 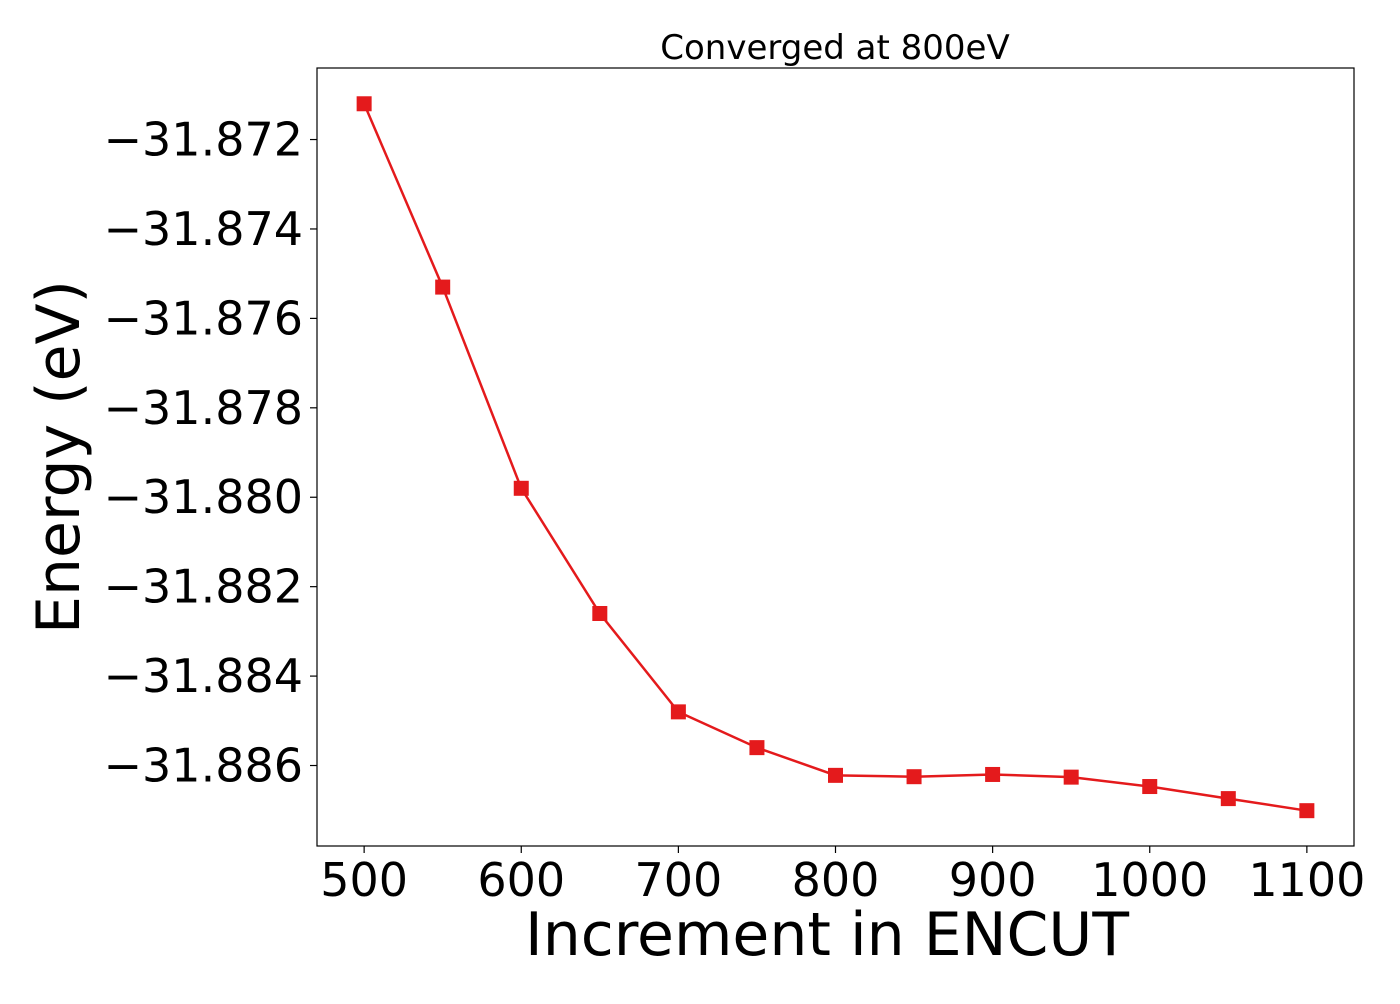 I want to click on x-axis-ticks: 500 600 700 800 900 1000 1100, so click(x=842, y=876).